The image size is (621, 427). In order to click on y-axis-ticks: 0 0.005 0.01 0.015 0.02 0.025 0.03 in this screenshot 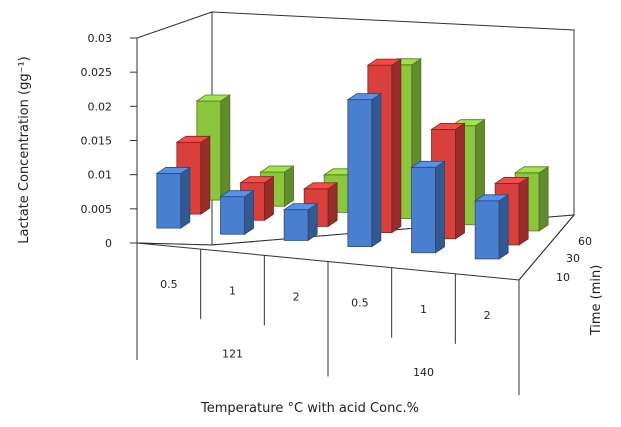, I will do `click(109, 141)`.